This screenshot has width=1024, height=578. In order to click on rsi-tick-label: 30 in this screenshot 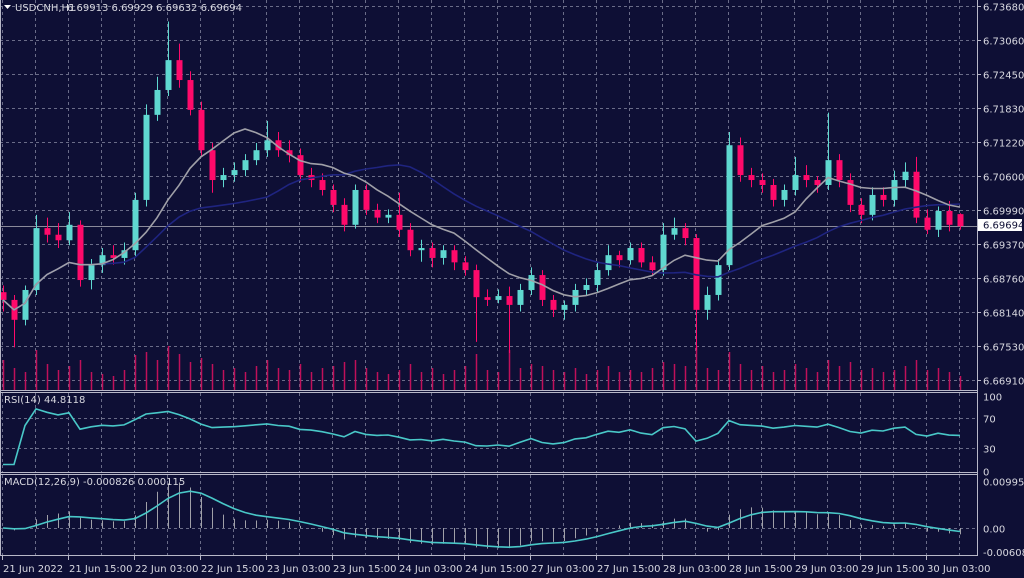, I will do `click(989, 450)`.